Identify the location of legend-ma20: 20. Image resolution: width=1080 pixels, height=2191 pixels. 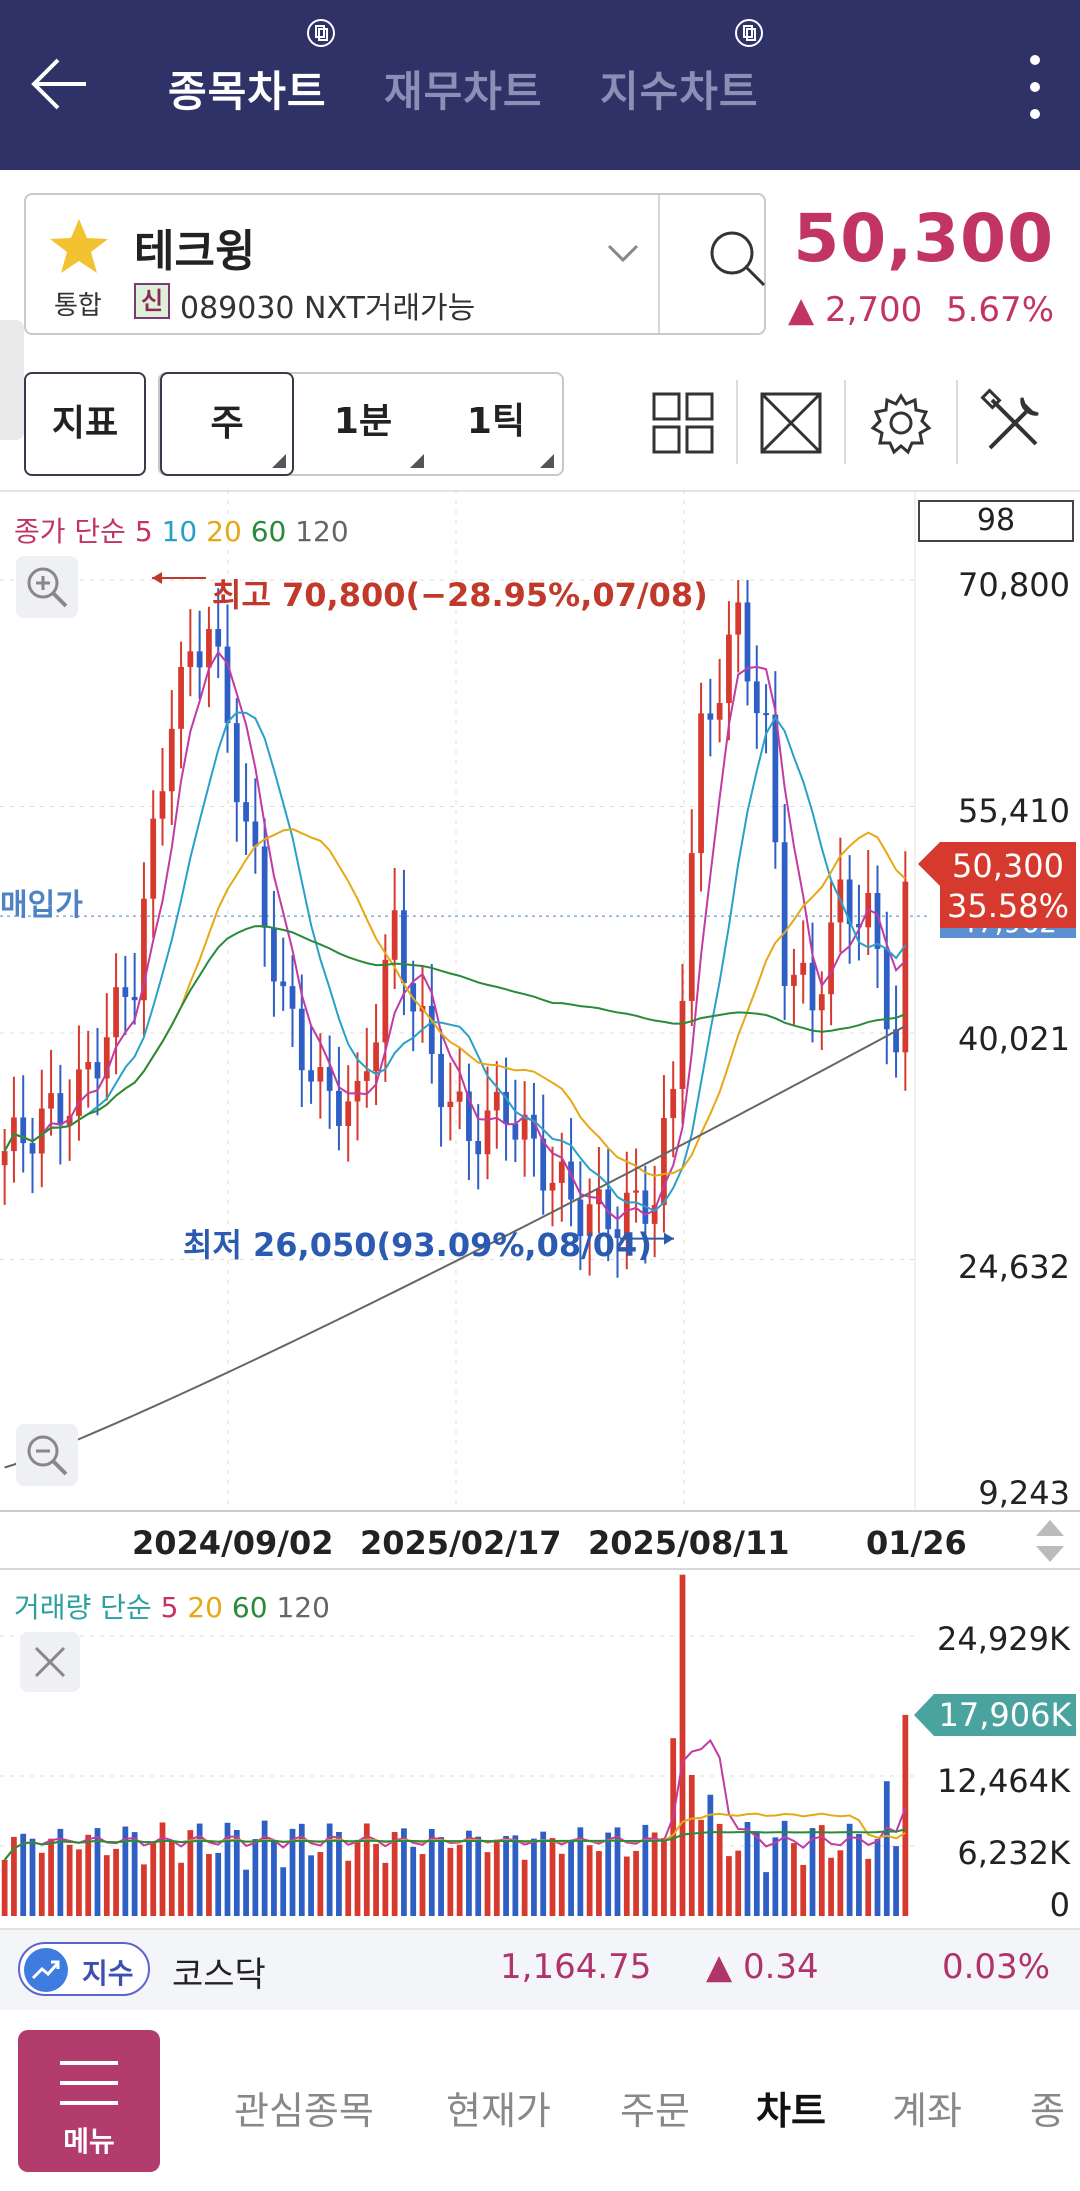
(224, 531).